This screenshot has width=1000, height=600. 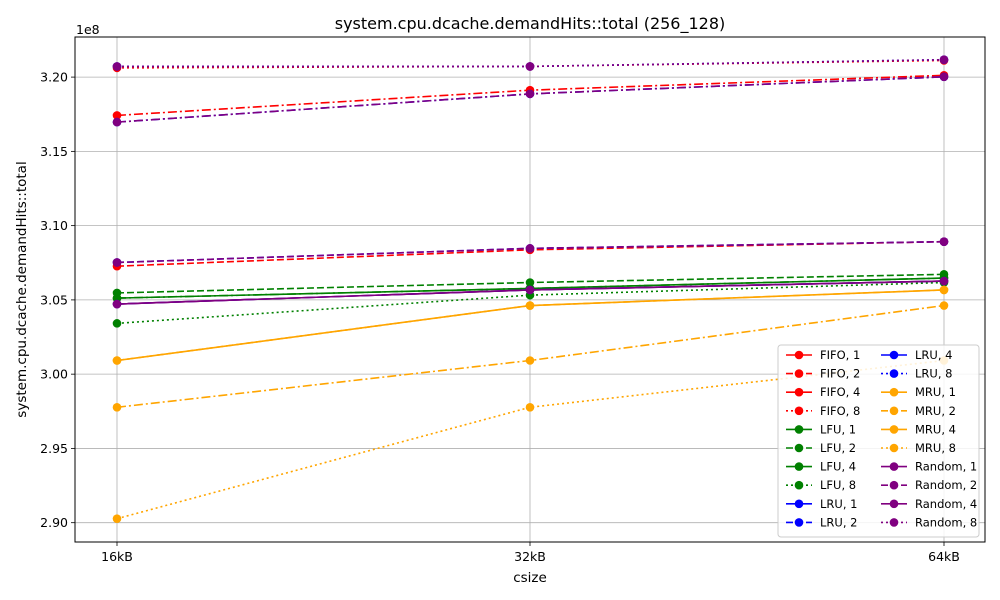 What do you see at coordinates (840, 411) in the screenshot?
I see `legend-label: FIFO, 8` at bounding box center [840, 411].